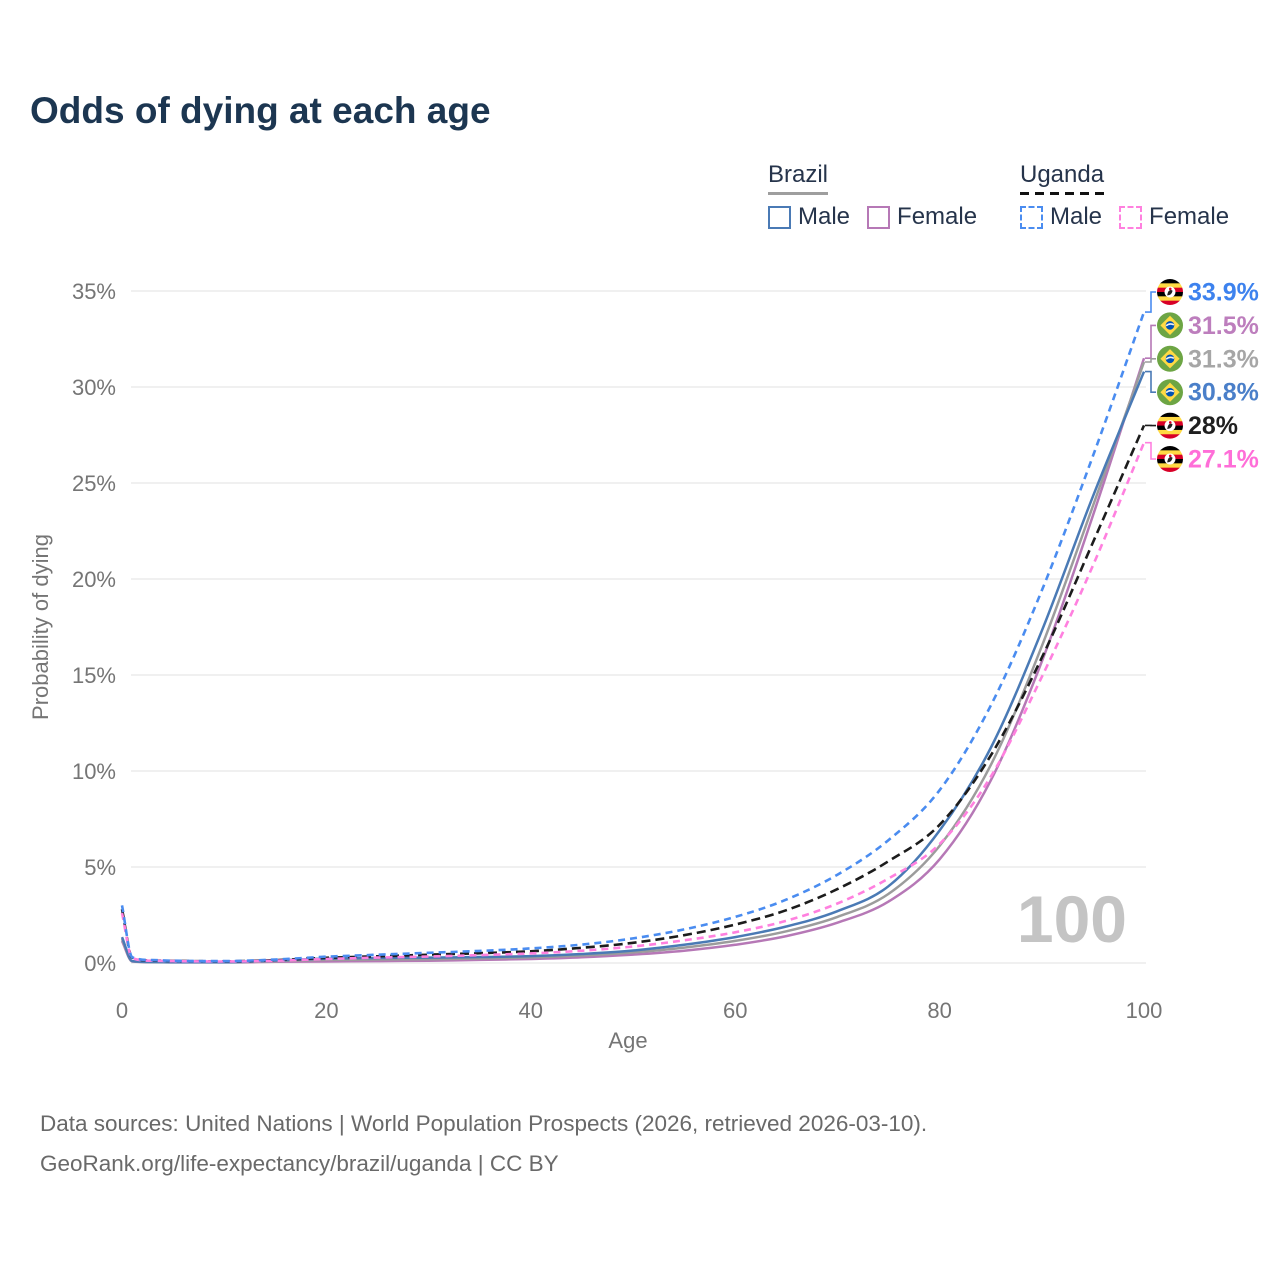 The image size is (1280, 1280). Describe the element at coordinates (94, 579) in the screenshot. I see `y-tick-label: 20%` at that location.